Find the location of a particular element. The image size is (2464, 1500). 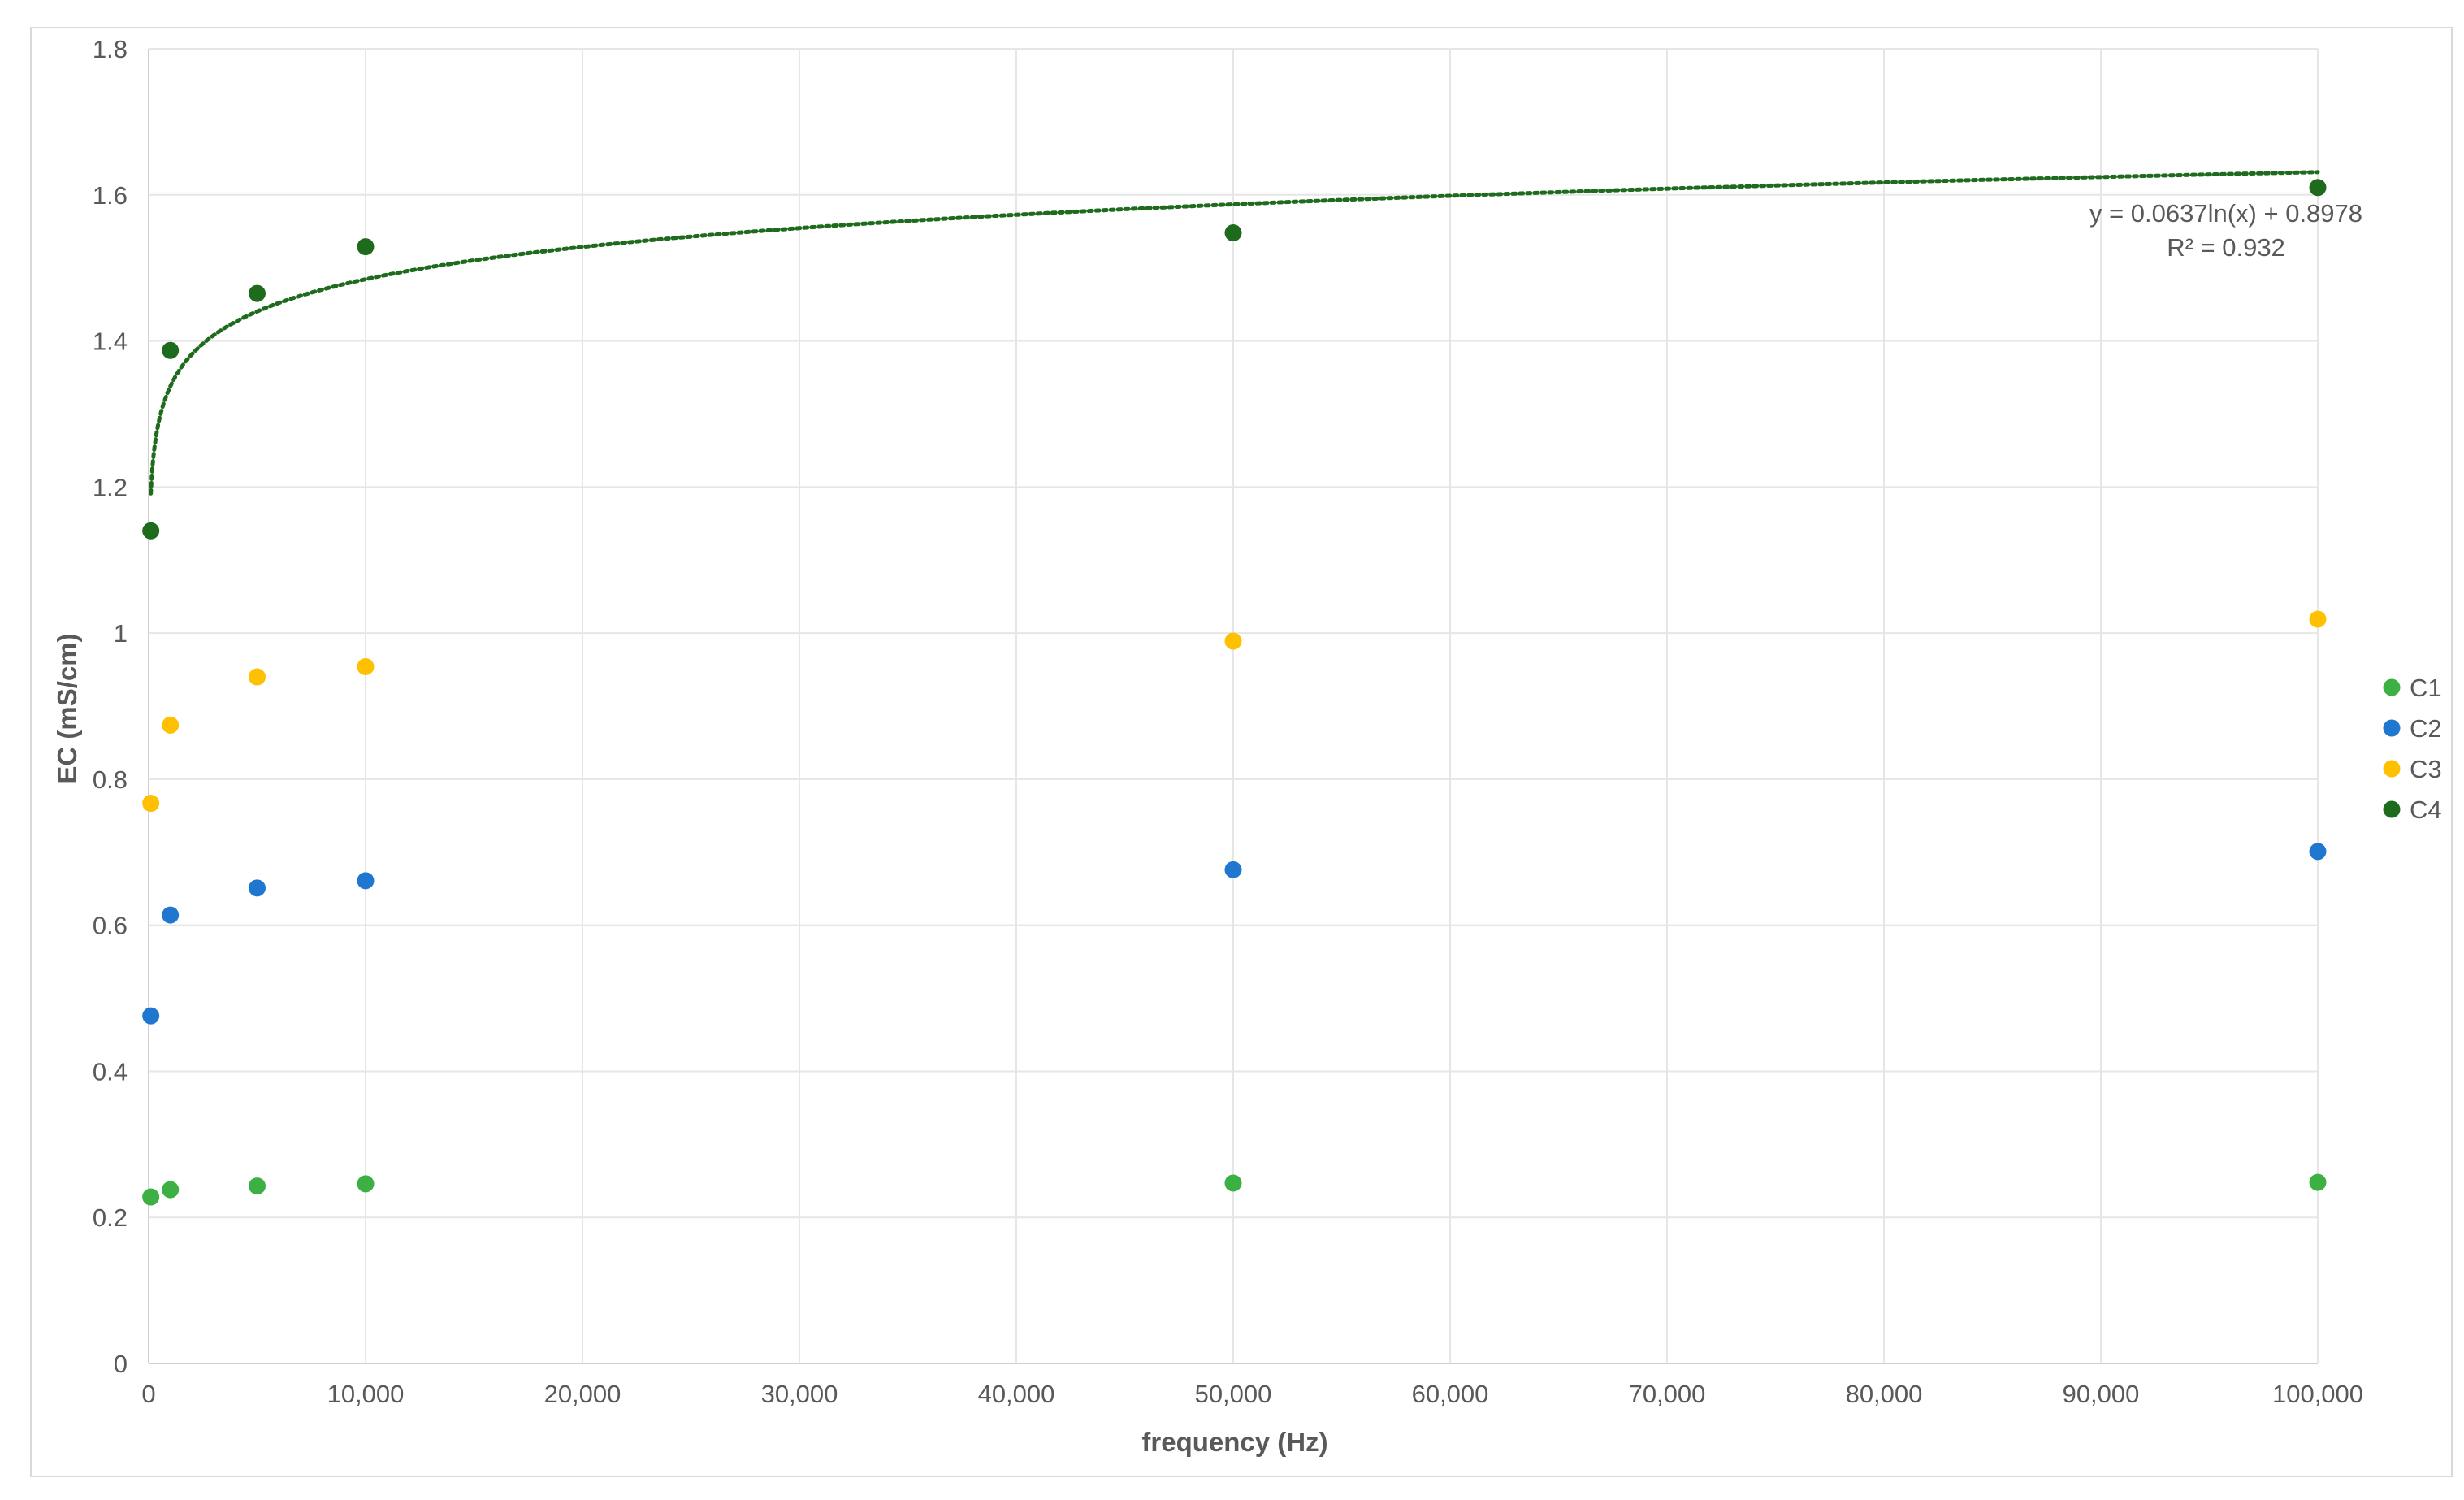

y-tick-label: 1.8 is located at coordinates (110, 49).